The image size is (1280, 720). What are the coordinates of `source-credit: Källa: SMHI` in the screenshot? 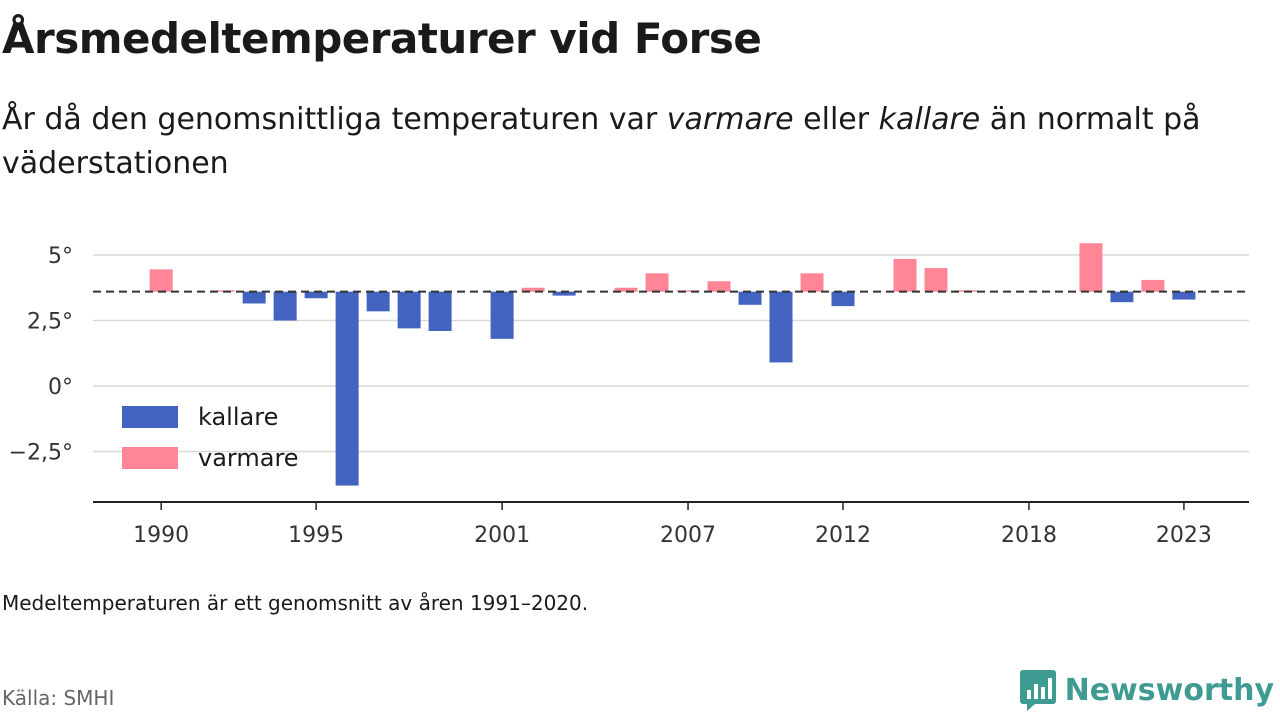 It's located at (58, 698).